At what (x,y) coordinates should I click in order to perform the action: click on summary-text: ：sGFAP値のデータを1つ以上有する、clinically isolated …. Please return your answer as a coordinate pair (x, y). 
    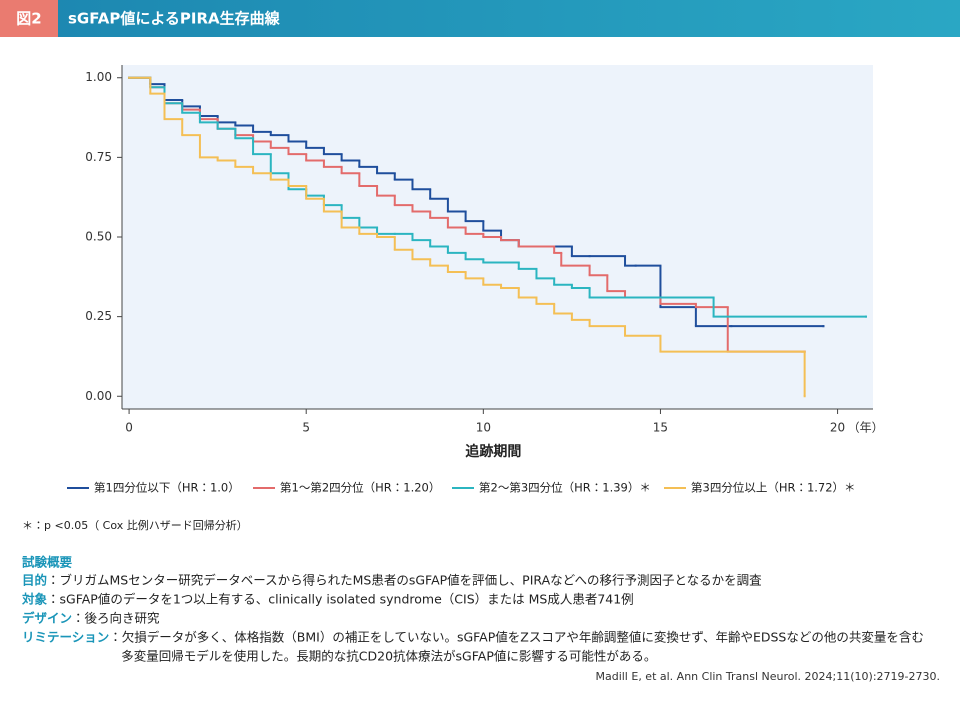
    Looking at the image, I should click on (340, 599).